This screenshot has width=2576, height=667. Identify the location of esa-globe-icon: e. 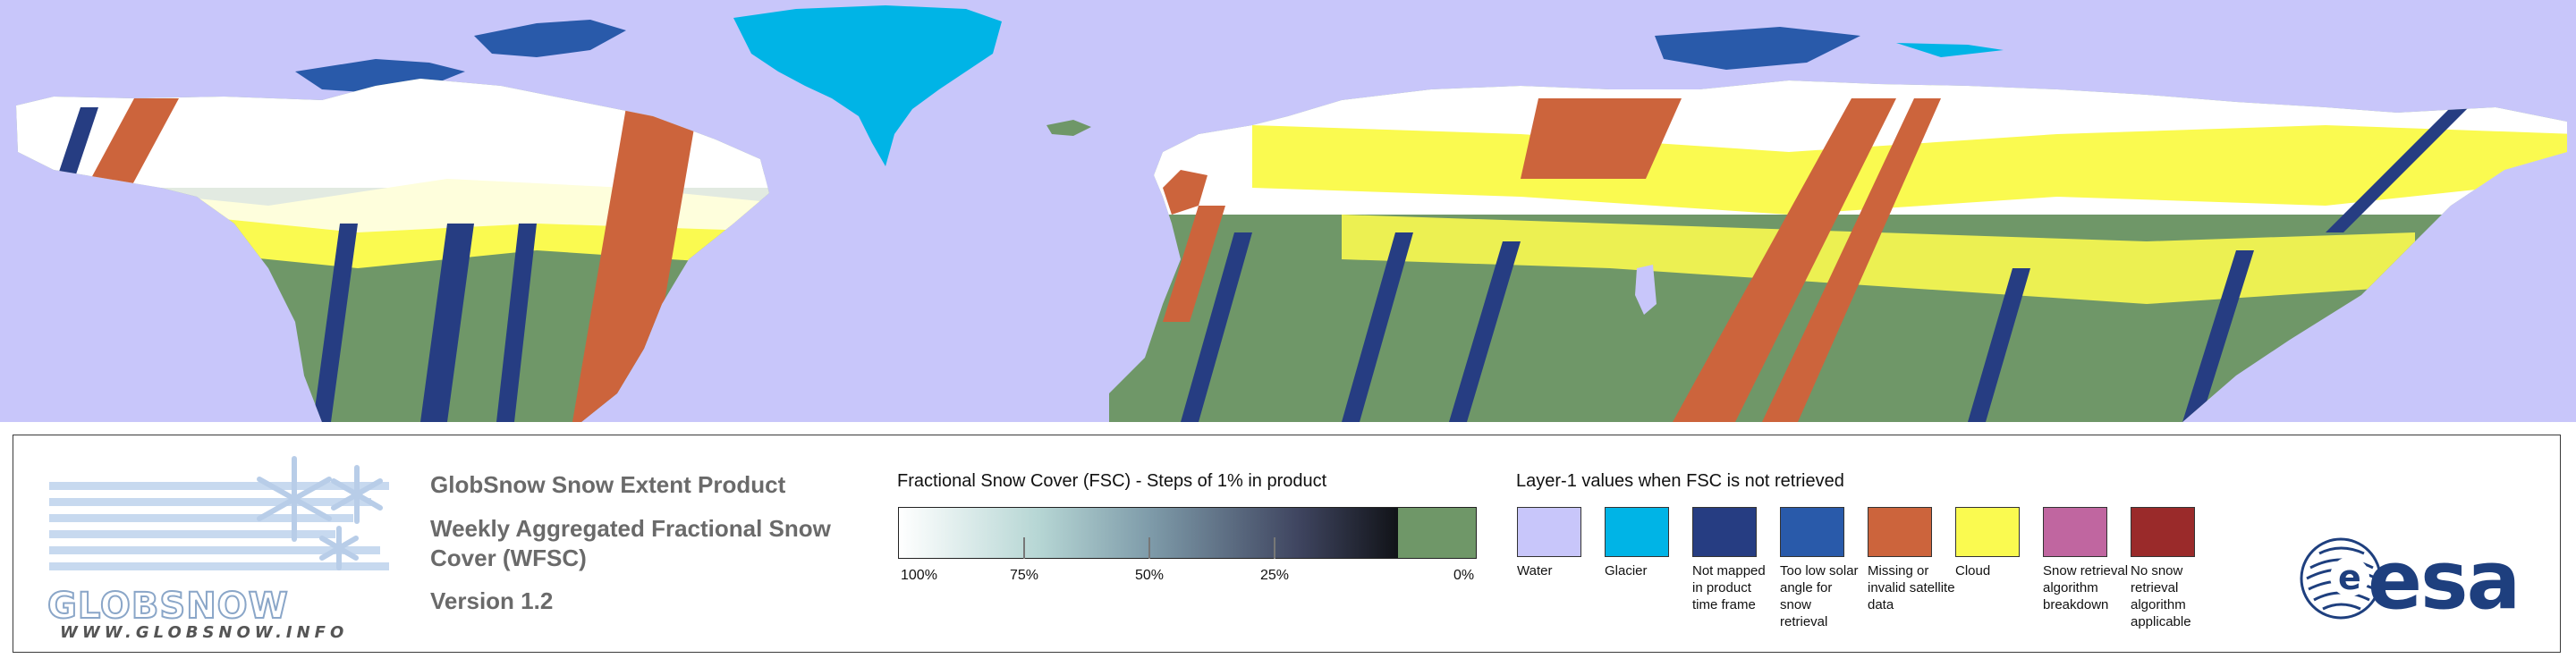
(2341, 578).